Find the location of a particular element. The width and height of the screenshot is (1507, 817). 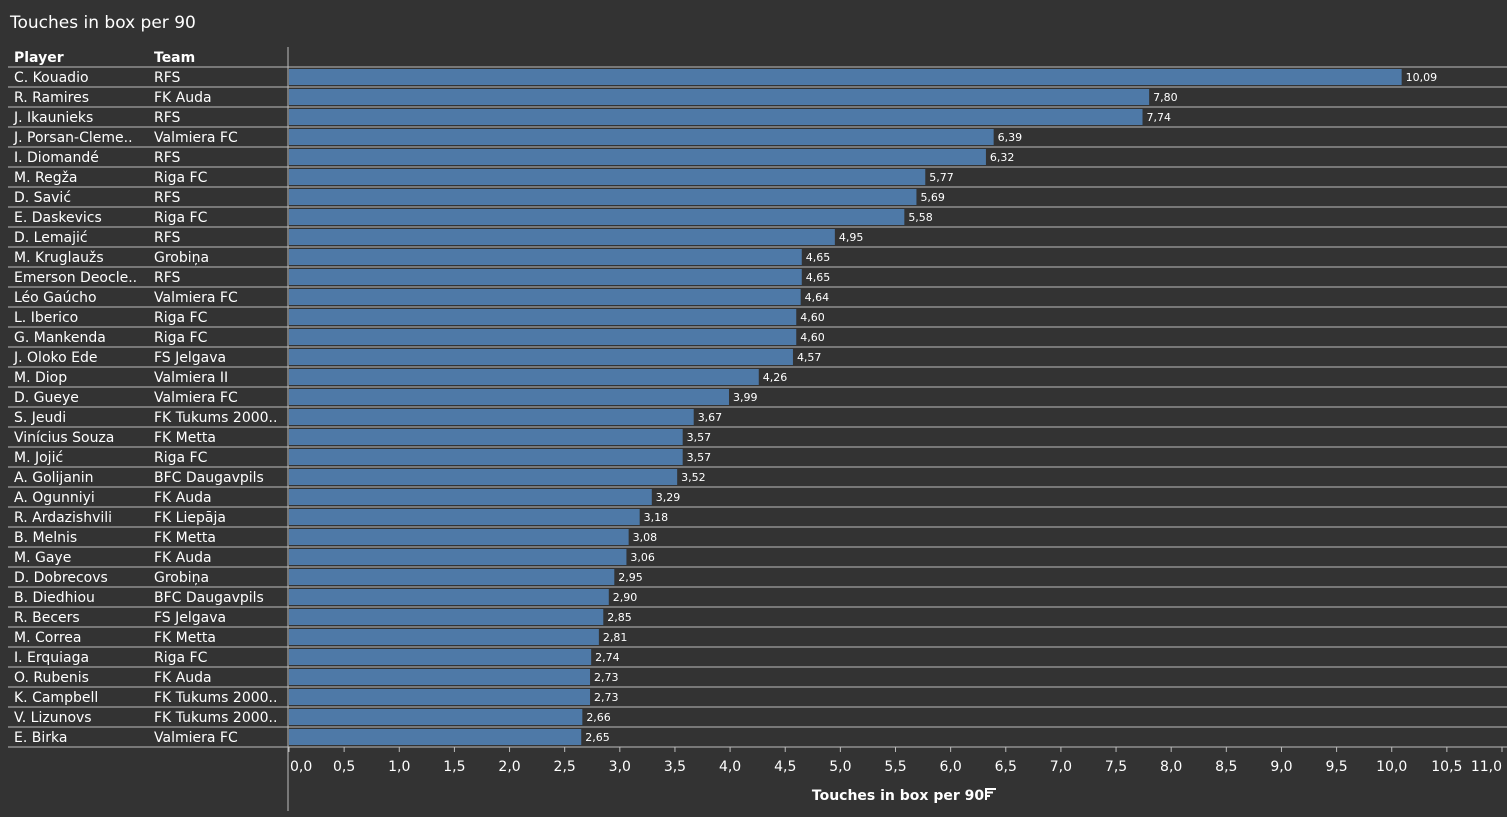

table-row: V. Lizunovs FK Tukums 2000.. 2,66 is located at coordinates (757, 718).